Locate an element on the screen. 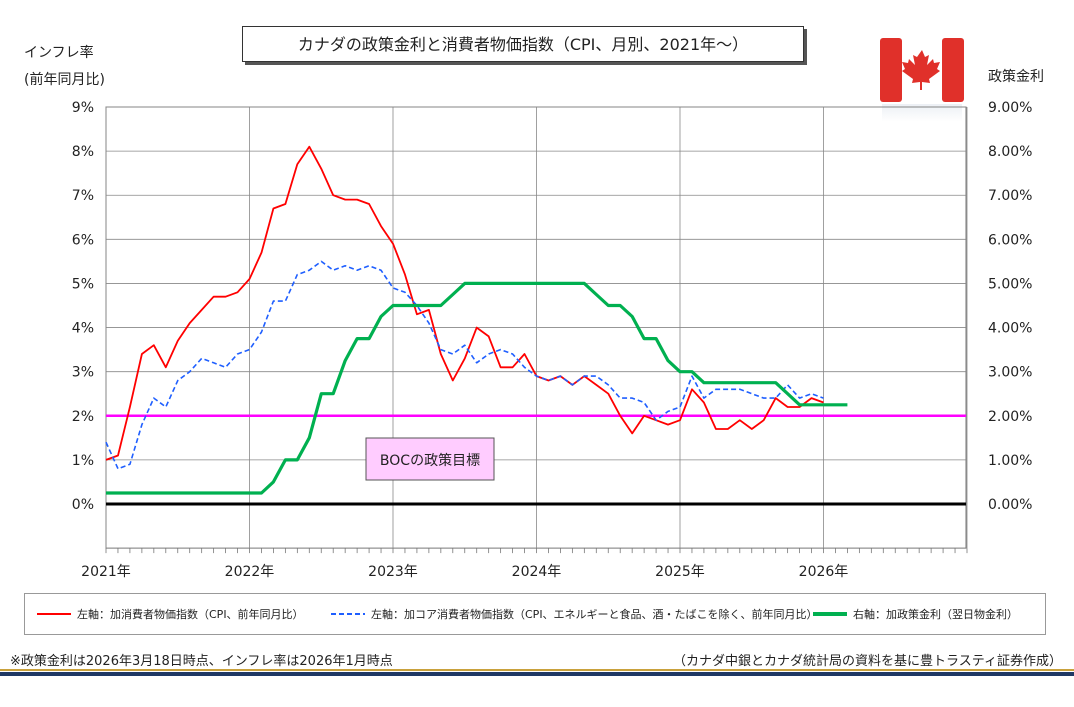 The image size is (1074, 707). y-right-tick-label: 6.00% is located at coordinates (1010, 240).